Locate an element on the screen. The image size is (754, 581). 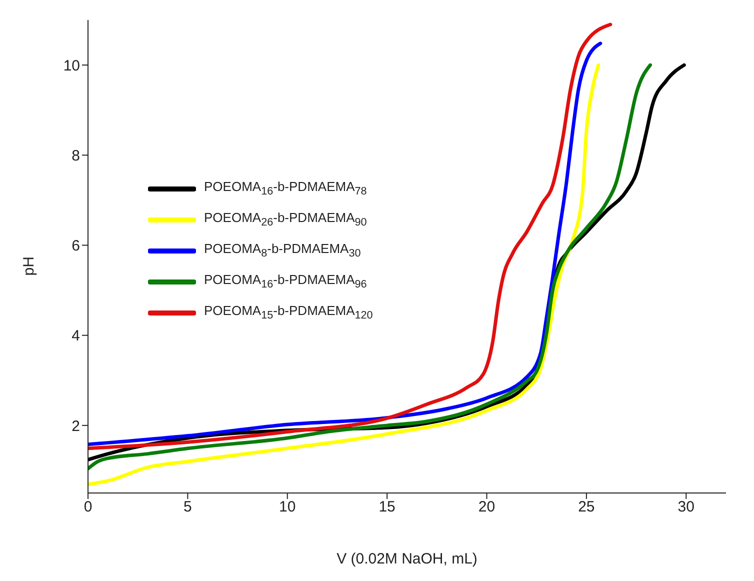
legend-label: POEOMA$_{26}$-b-PDMAEMA$_{90}$ is located at coordinates (285, 219).